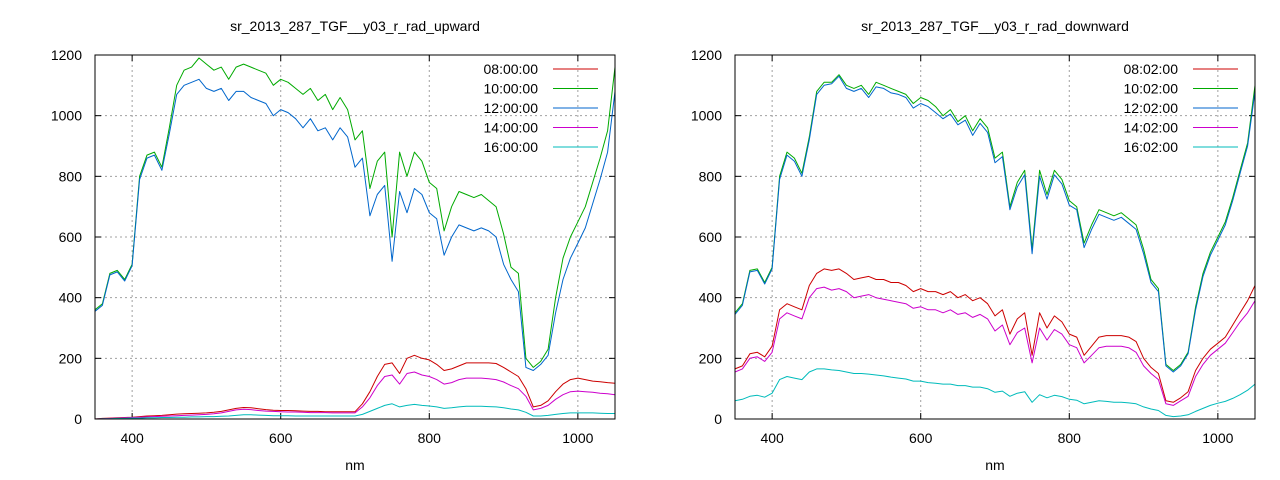 The image size is (1280, 480). What do you see at coordinates (1151, 128) in the screenshot?
I see `legend-label: 14:02:00` at bounding box center [1151, 128].